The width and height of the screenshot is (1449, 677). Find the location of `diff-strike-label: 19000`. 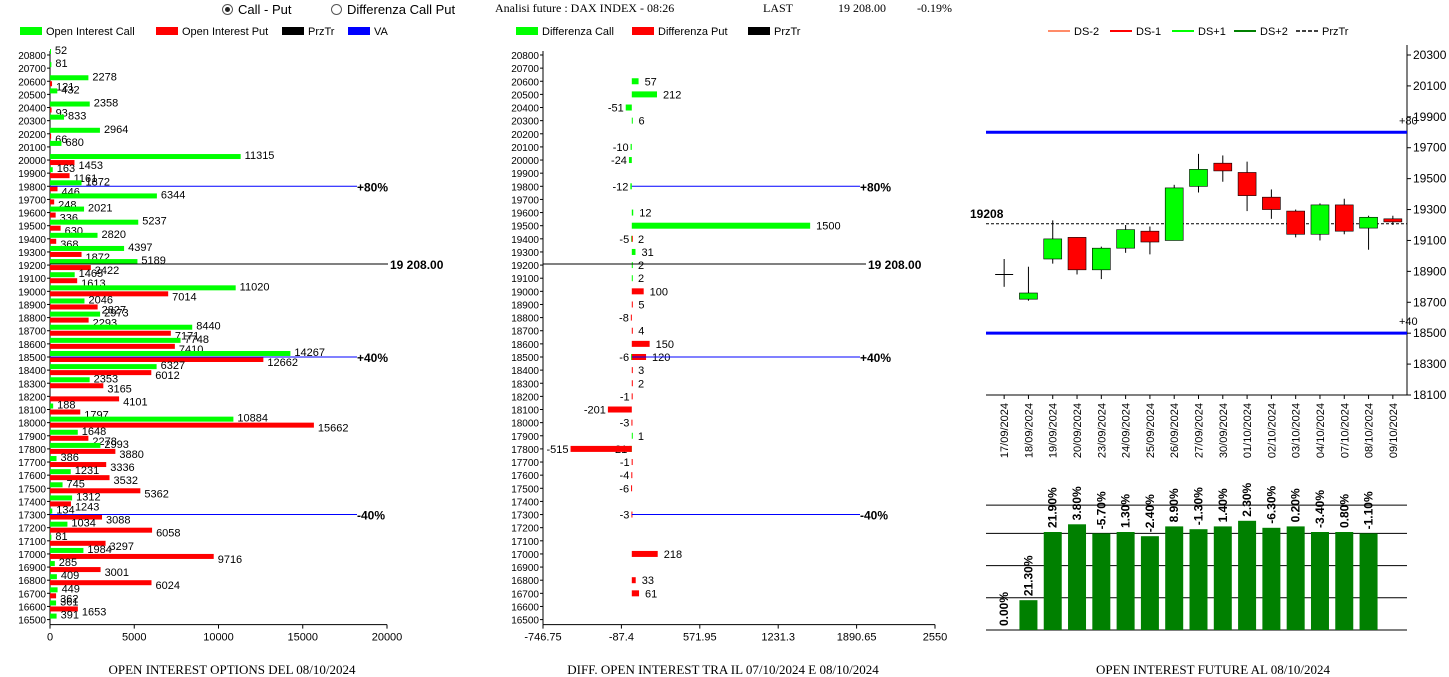

diff-strike-label: 19000 is located at coordinates (525, 292).